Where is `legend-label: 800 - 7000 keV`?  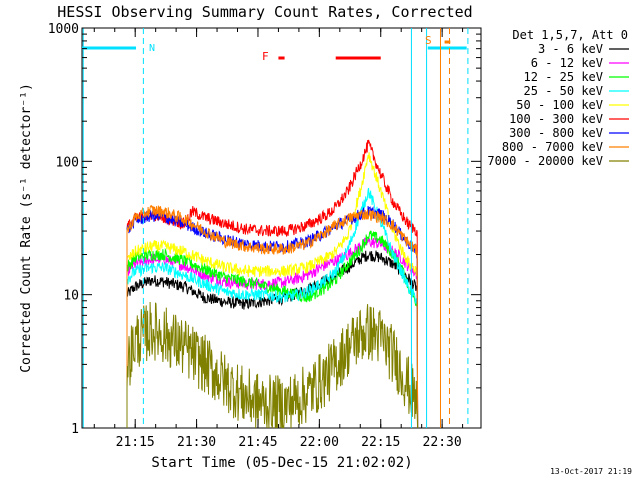 legend-label: 800 - 7000 keV is located at coordinates (552, 147).